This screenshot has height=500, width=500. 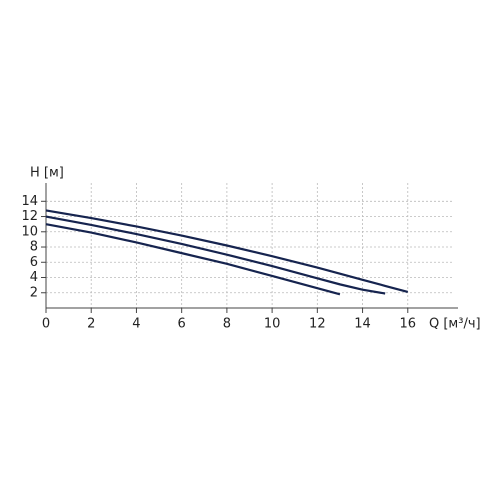 What do you see at coordinates (91, 324) in the screenshot?
I see `x-tick-label: 2` at bounding box center [91, 324].